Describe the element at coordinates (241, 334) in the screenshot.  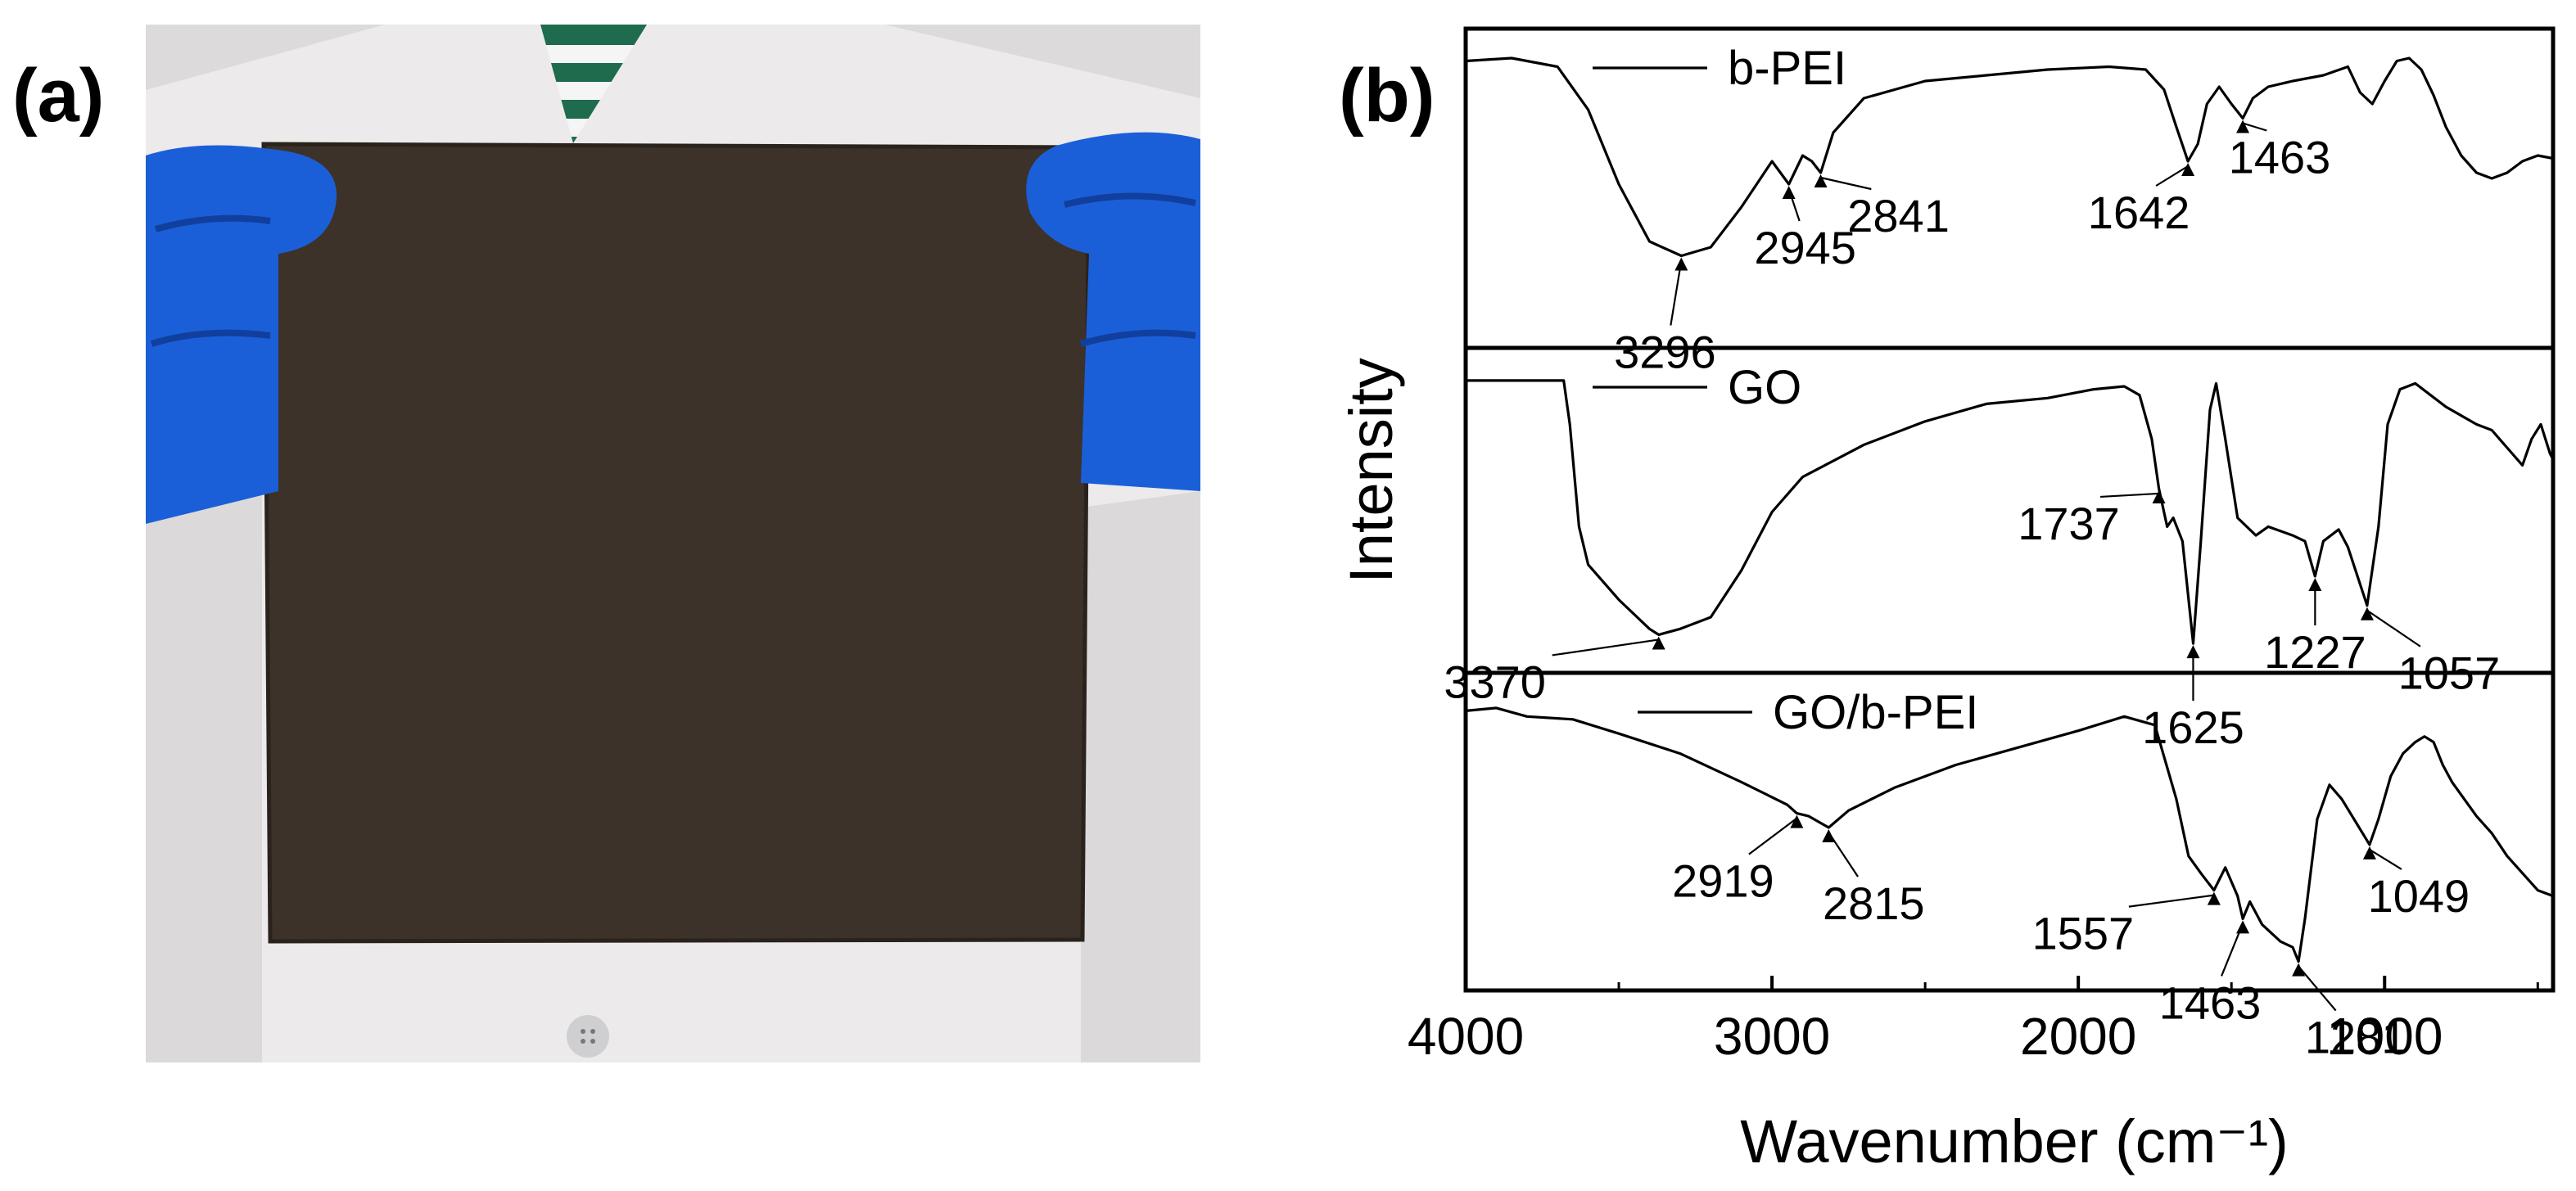
I see `left-glove` at that location.